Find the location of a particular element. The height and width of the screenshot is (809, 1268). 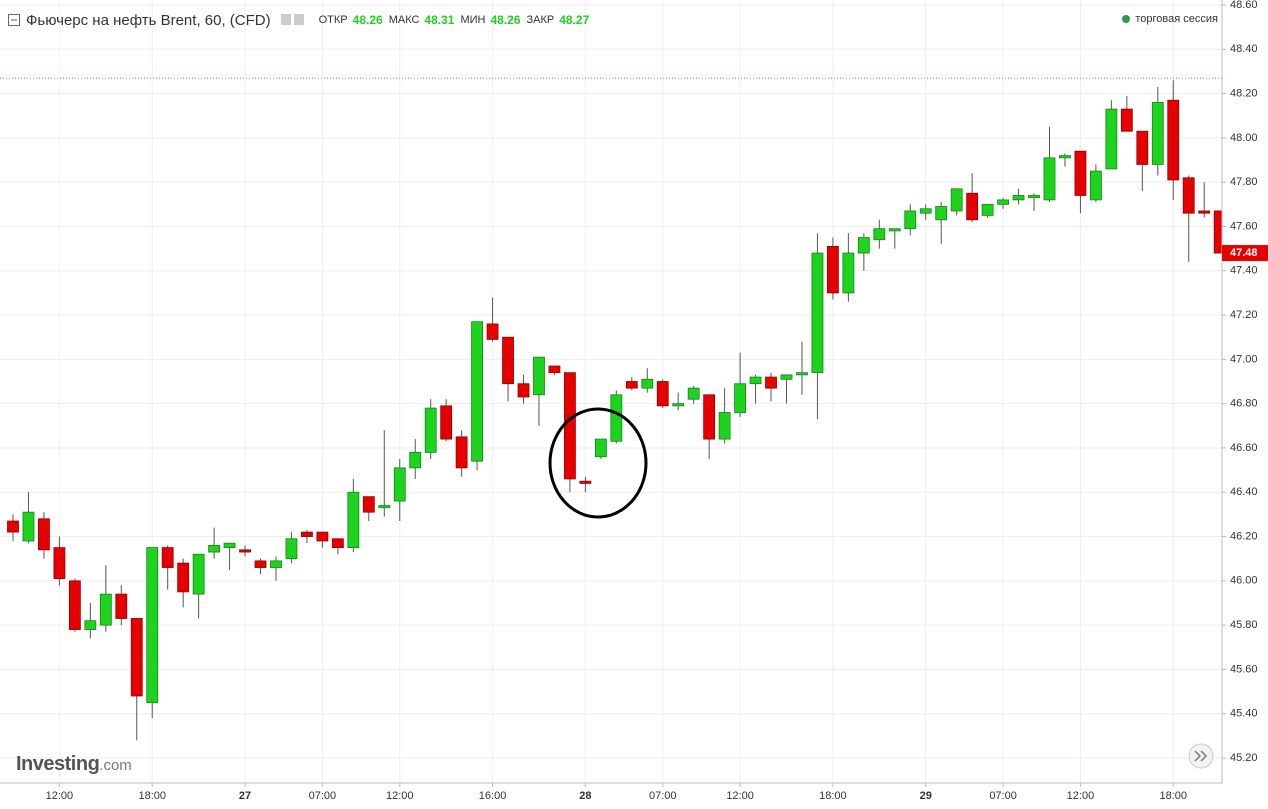

stat-label: МИН is located at coordinates (473, 20).